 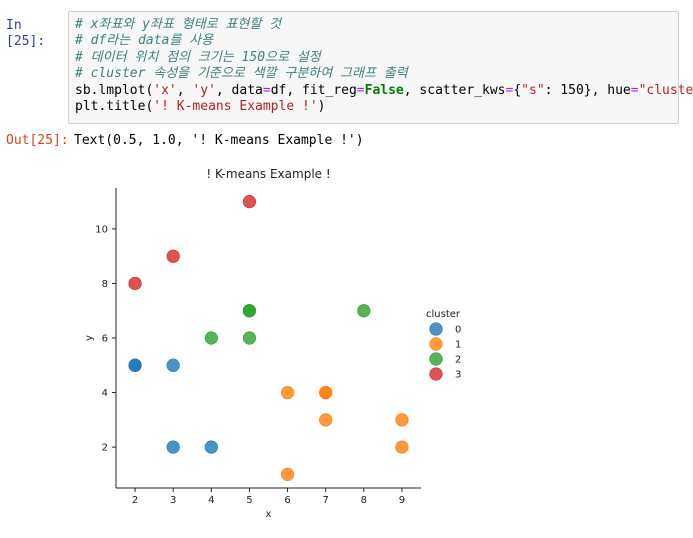 What do you see at coordinates (135, 500) in the screenshot?
I see `x-tick-label: 2` at bounding box center [135, 500].